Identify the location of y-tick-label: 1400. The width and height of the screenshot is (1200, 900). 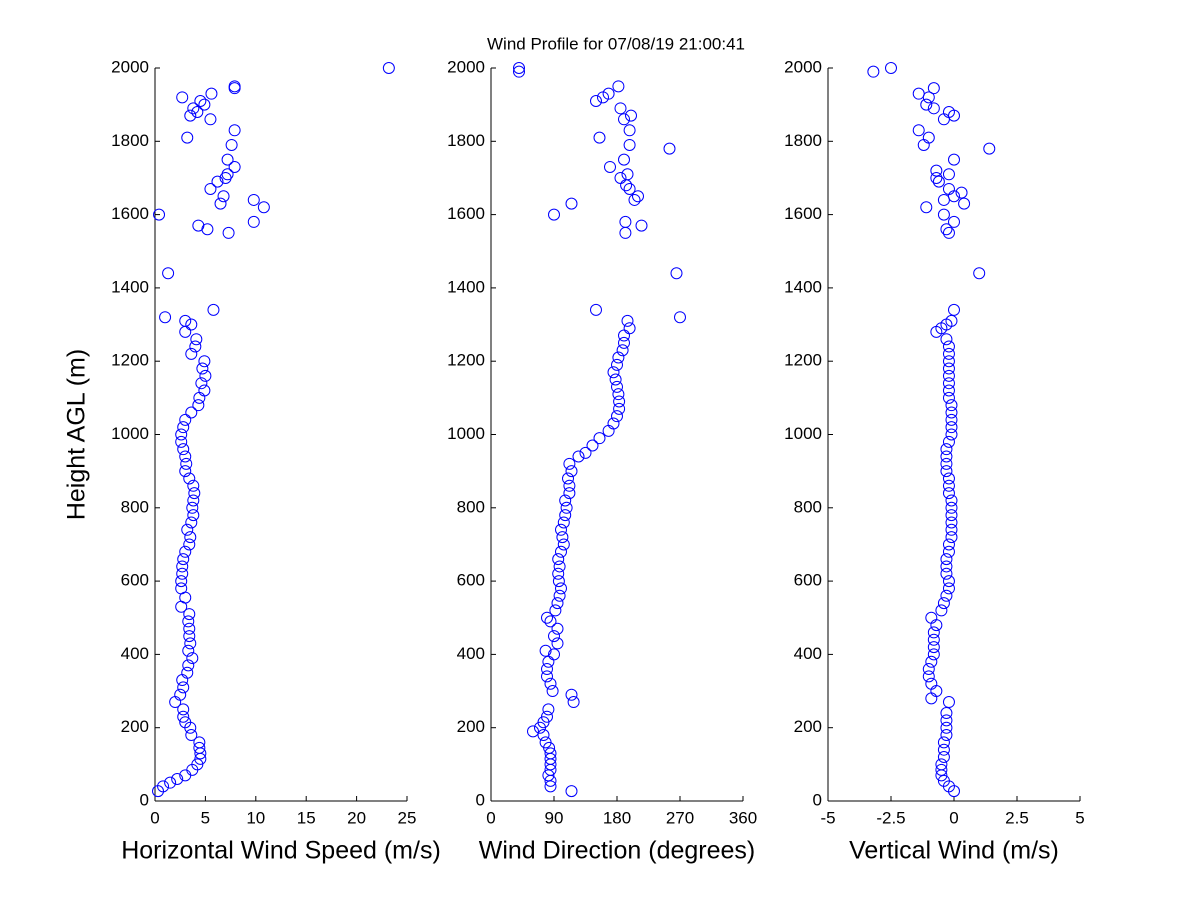
(130, 286).